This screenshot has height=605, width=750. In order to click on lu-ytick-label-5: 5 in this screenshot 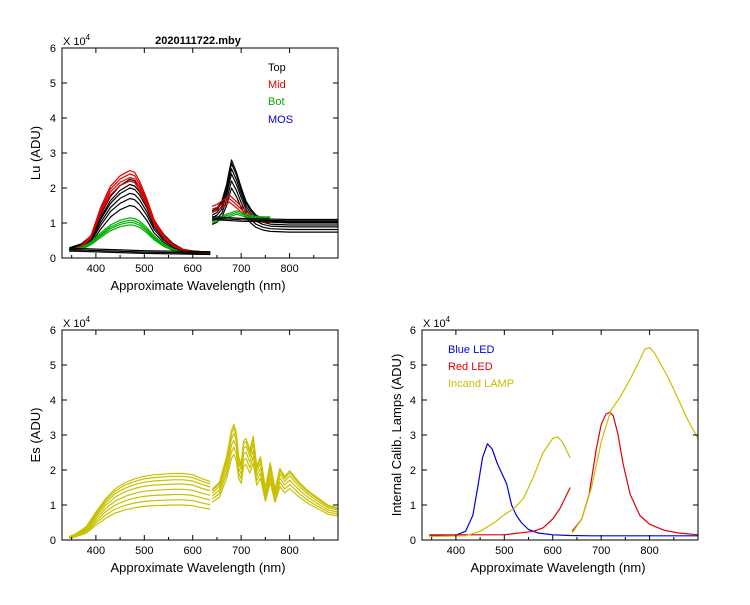, I will do `click(53, 84)`.